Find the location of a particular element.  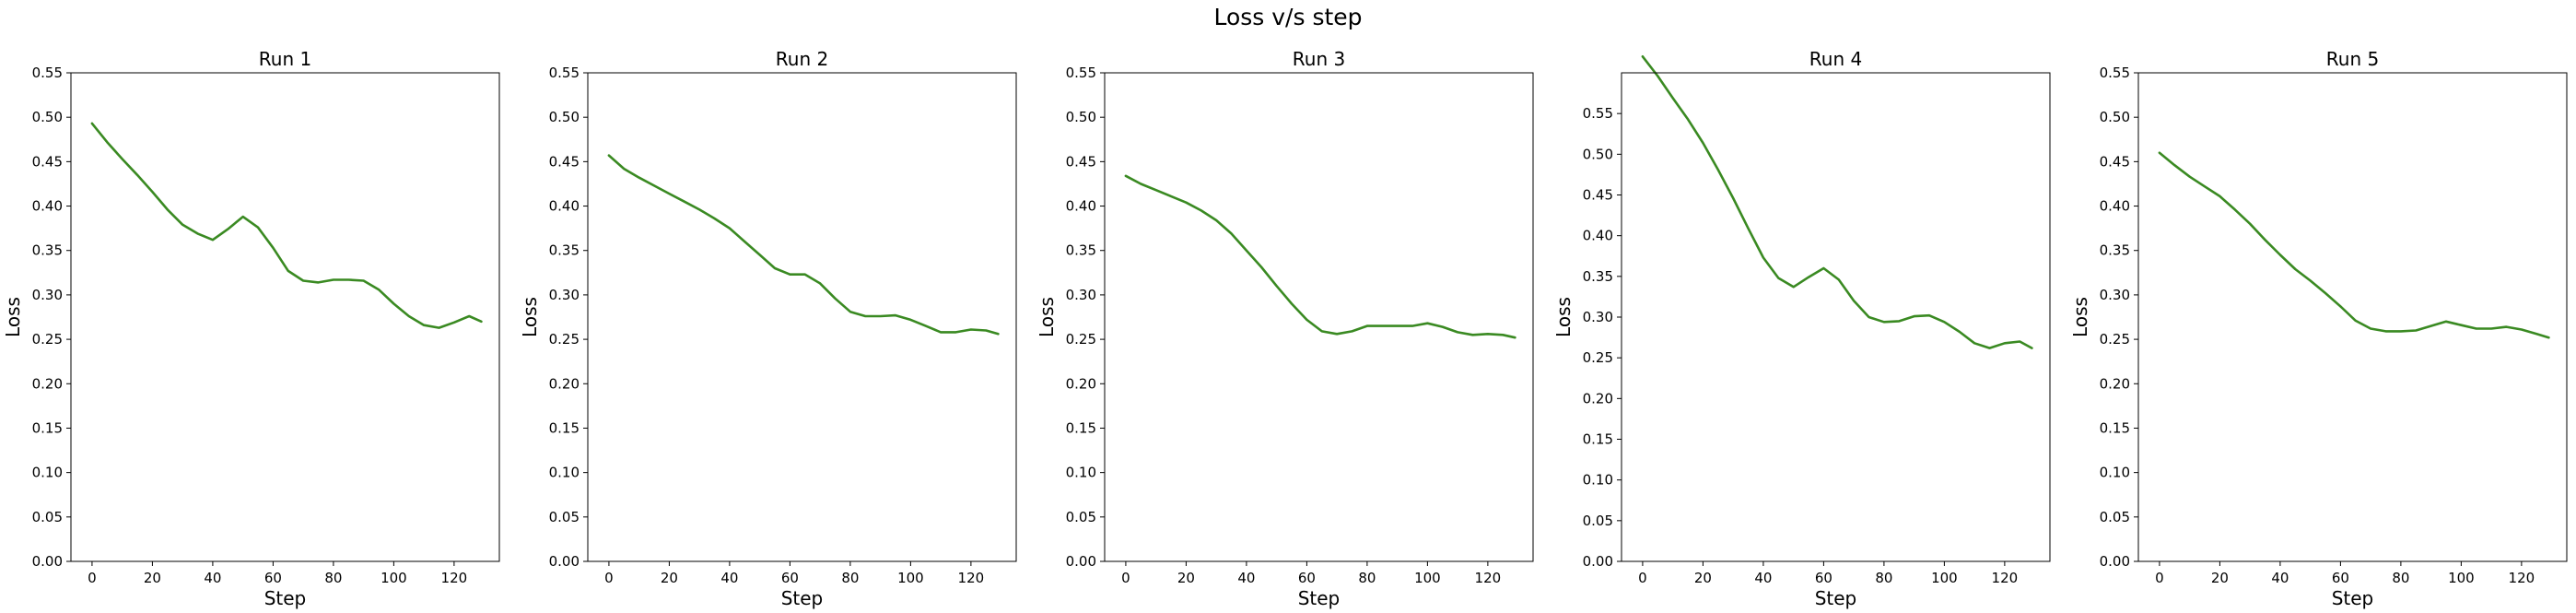

figure-title: Loss v/s step is located at coordinates (1287, 17).